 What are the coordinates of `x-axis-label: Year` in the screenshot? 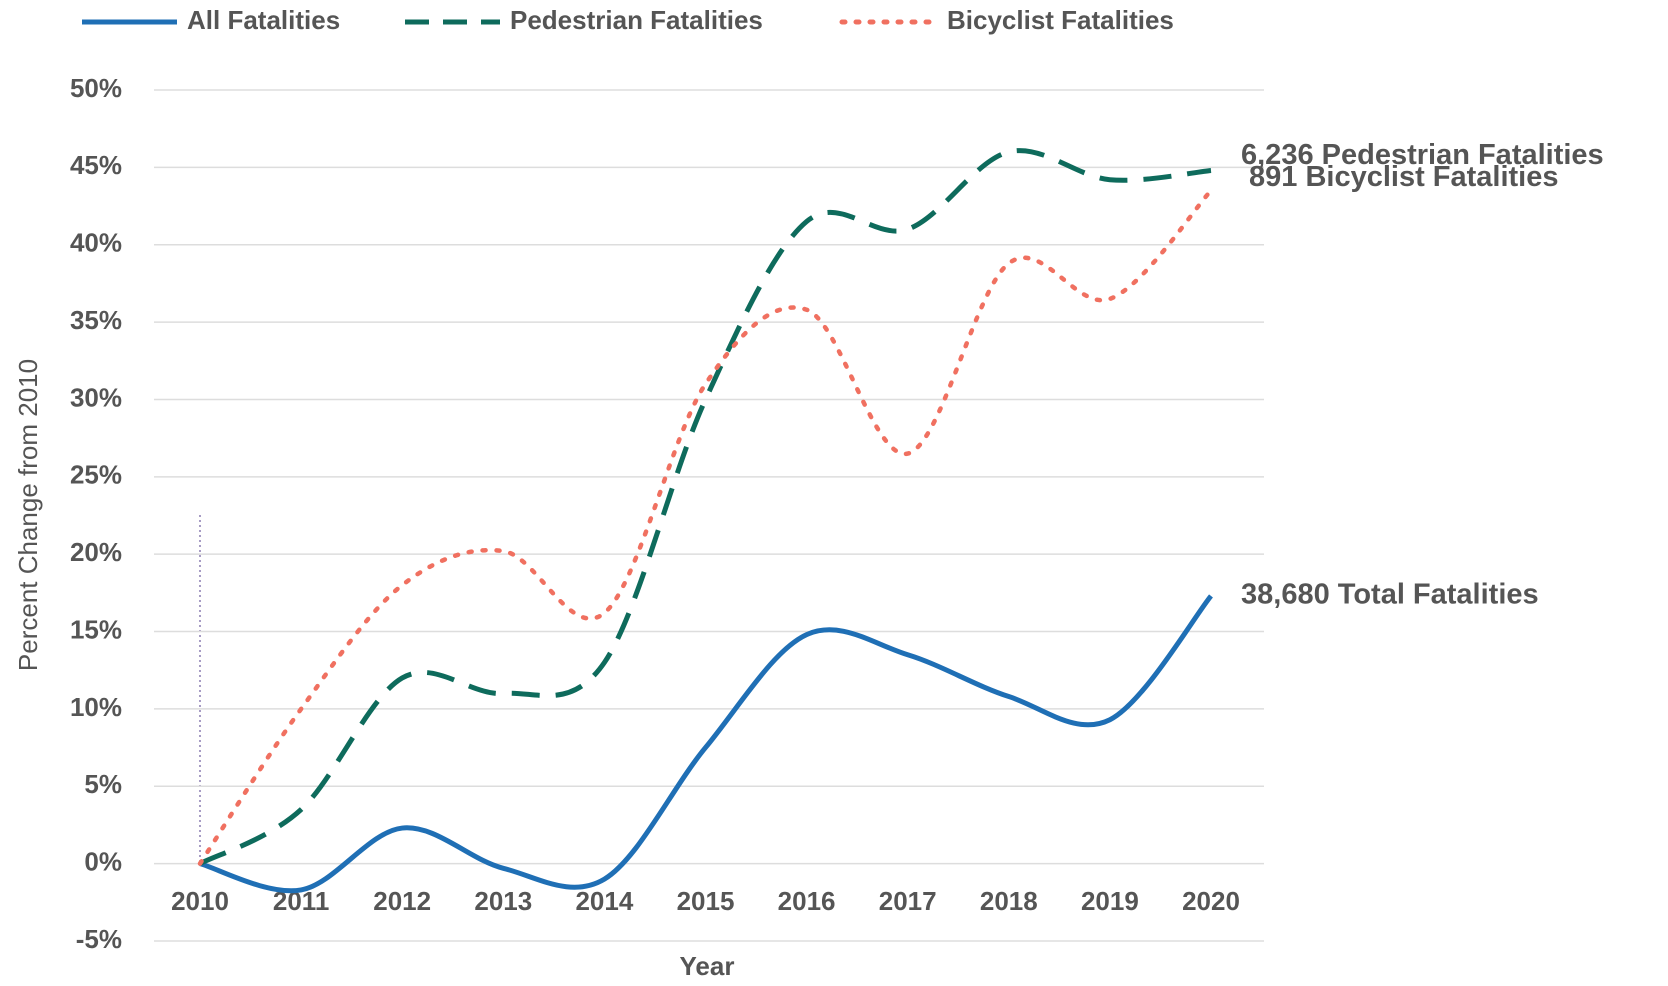 It's located at (707, 966).